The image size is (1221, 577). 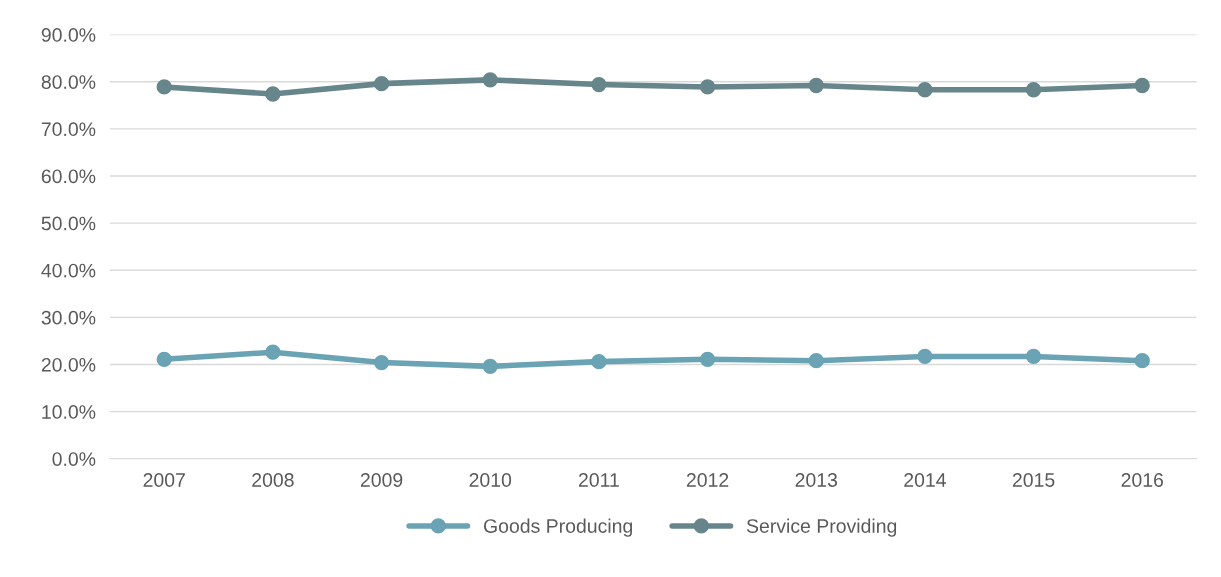 What do you see at coordinates (1033, 480) in the screenshot?
I see `x-tick-label: 2015` at bounding box center [1033, 480].